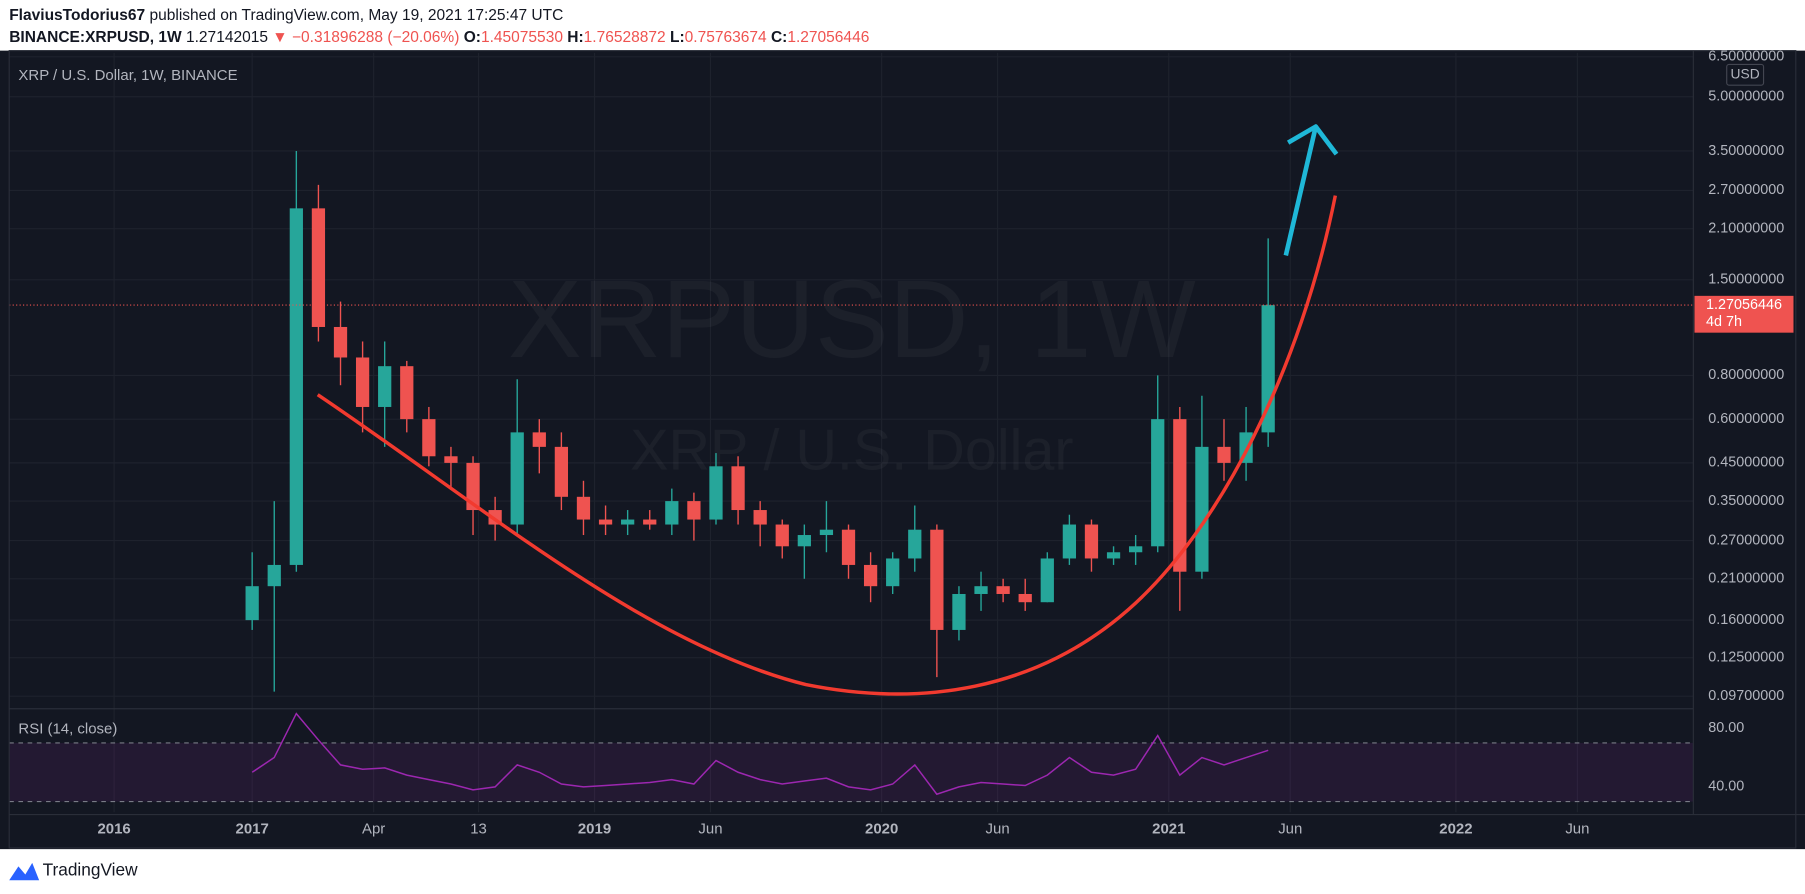 The width and height of the screenshot is (1805, 894). Describe the element at coordinates (1455, 829) in the screenshot. I see `x-tick-label: 2022` at that location.